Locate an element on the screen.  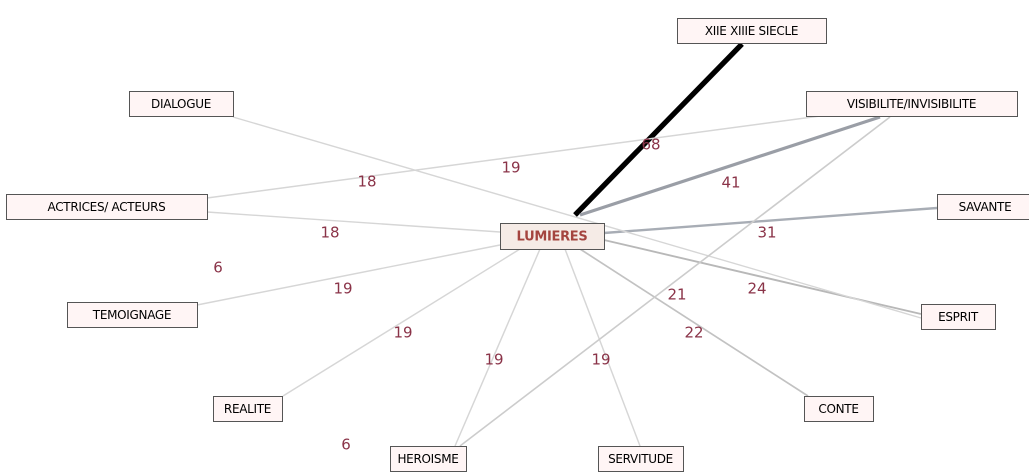
node-label: ESPRIT is located at coordinates (958, 317).